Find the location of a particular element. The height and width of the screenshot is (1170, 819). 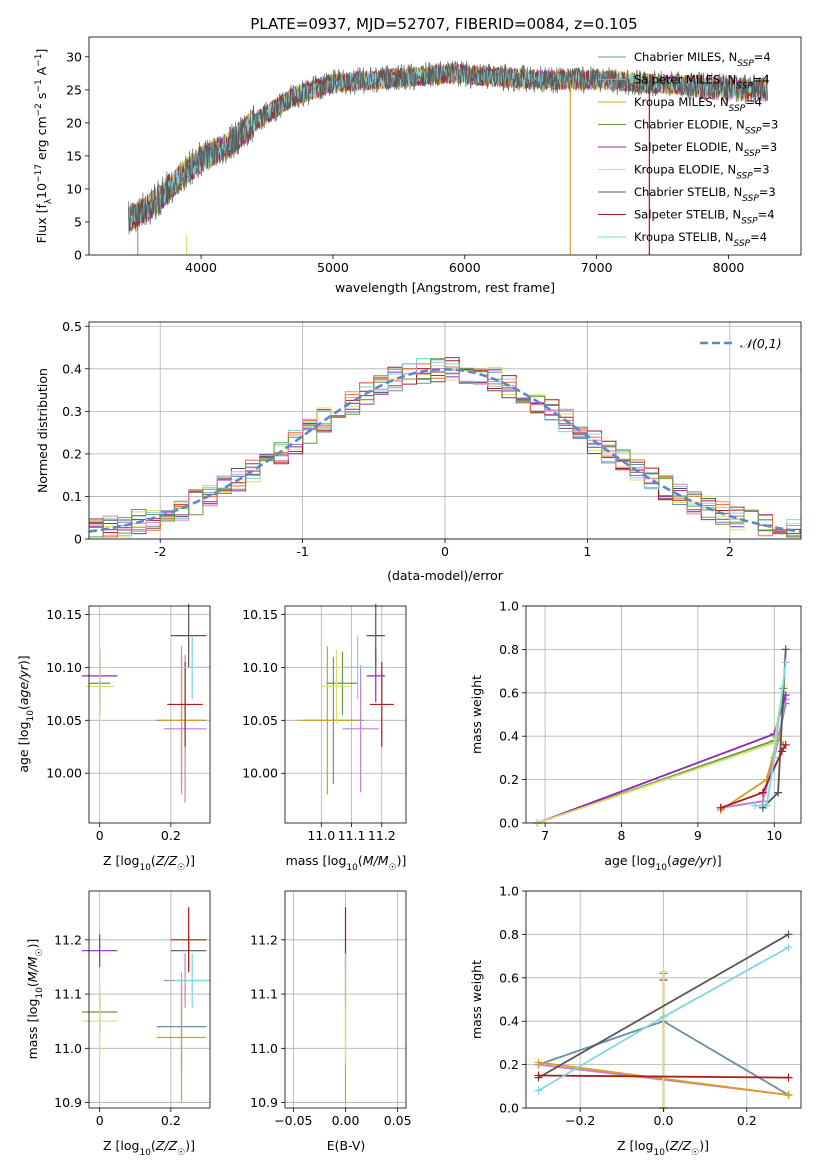

mass-vs-z-xlabel: Z [log10(Z/Z☉)] is located at coordinates (149, 1148).